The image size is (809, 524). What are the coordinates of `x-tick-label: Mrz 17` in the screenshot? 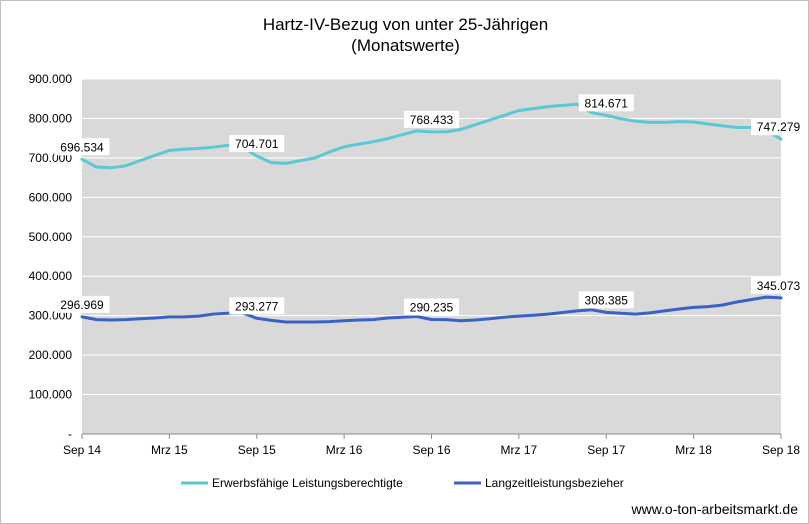 It's located at (519, 450).